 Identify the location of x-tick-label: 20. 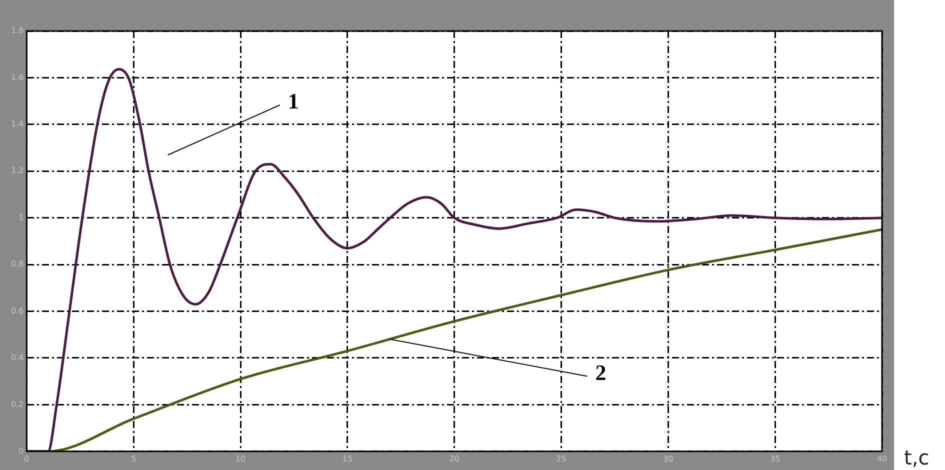
(454, 459).